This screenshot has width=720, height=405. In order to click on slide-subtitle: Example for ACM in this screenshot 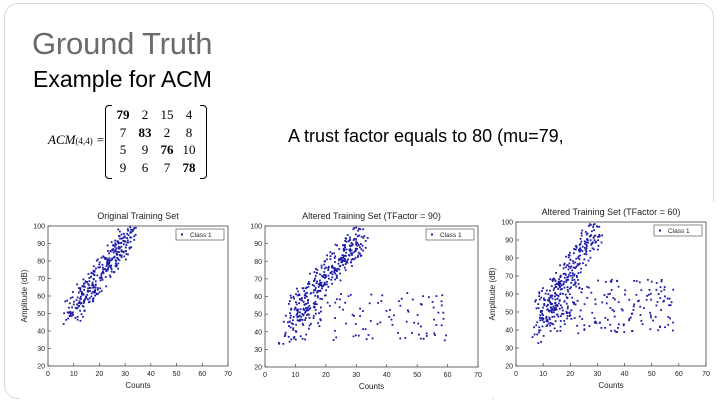, I will do `click(122, 79)`.